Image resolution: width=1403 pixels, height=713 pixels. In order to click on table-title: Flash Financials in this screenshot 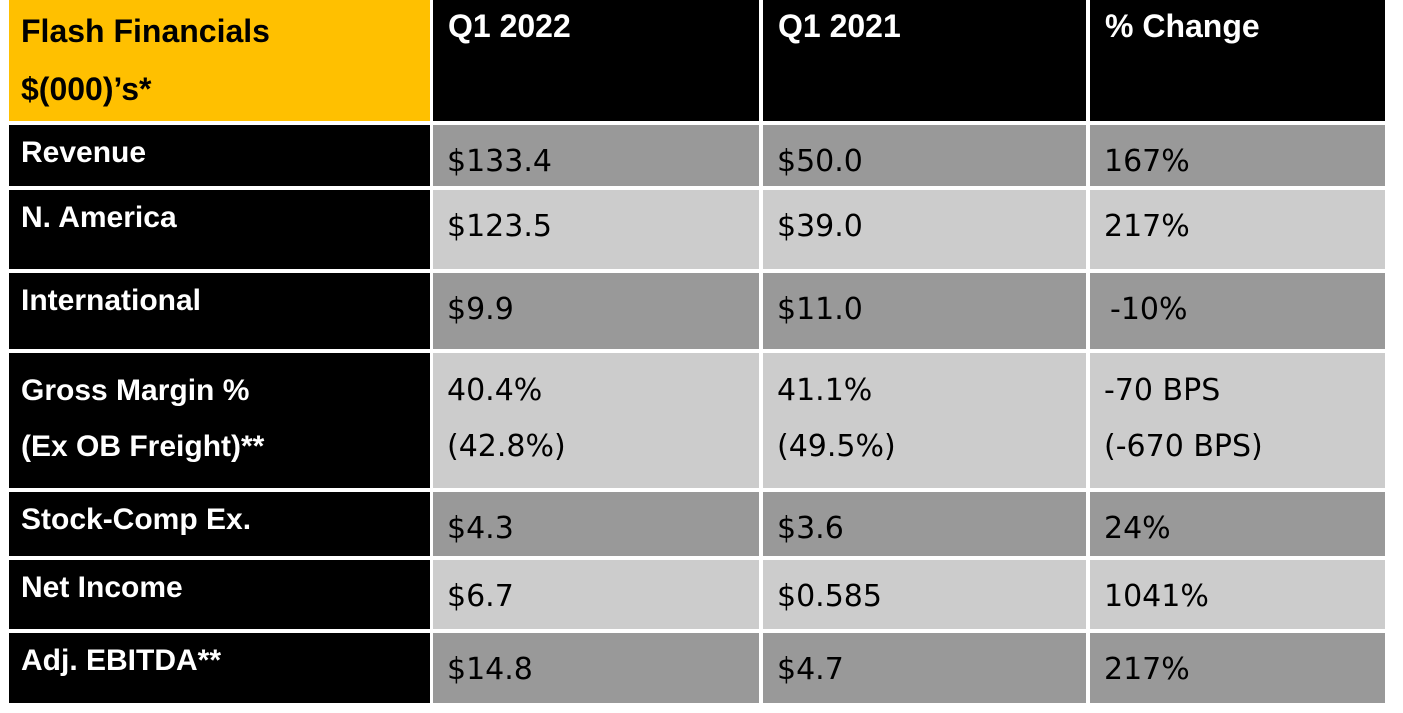, I will do `click(145, 31)`.